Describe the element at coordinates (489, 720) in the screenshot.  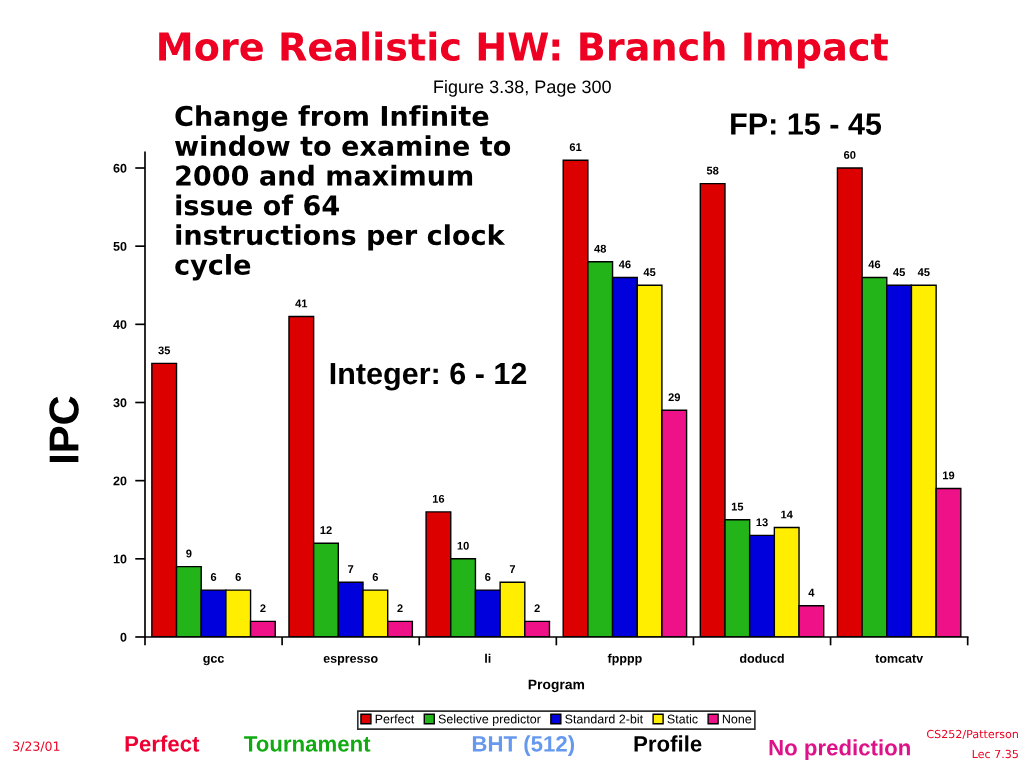
I see `legend-label: Selective predictor` at that location.